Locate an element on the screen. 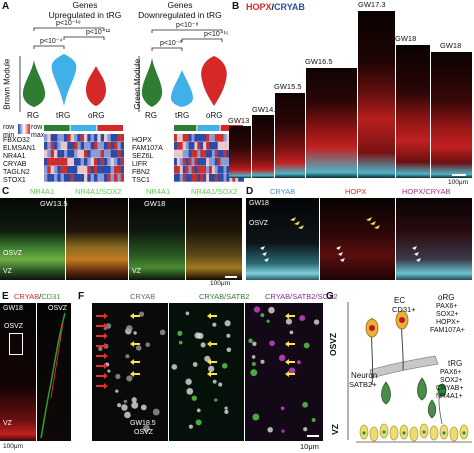 The height and width of the screenshot is (453, 474). legend-max-label: max is located at coordinates (38, 135).